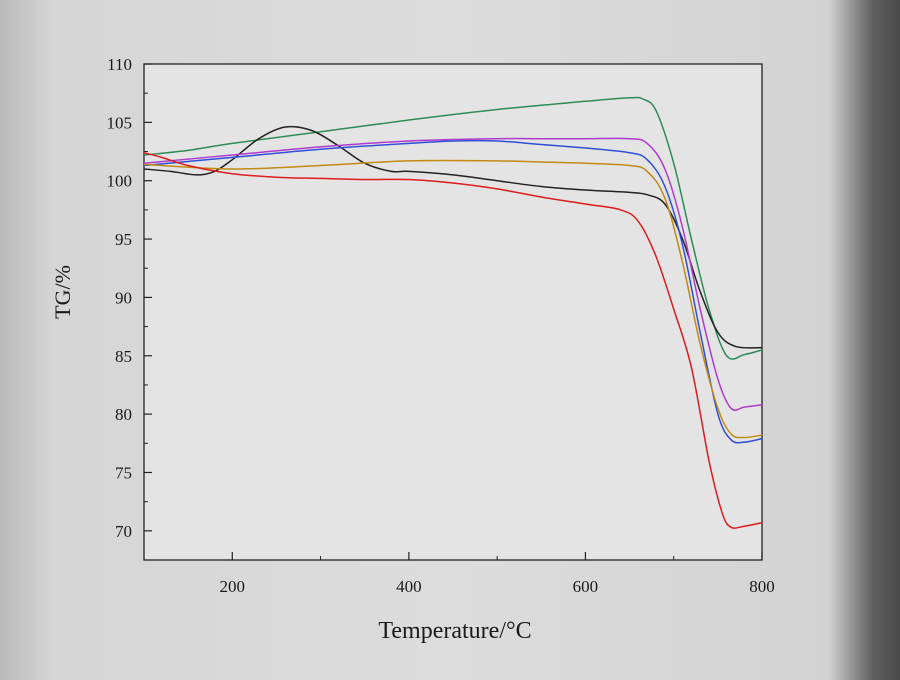 The image size is (900, 680). What do you see at coordinates (120, 122) in the screenshot?
I see `y-tick-label: 105` at bounding box center [120, 122].